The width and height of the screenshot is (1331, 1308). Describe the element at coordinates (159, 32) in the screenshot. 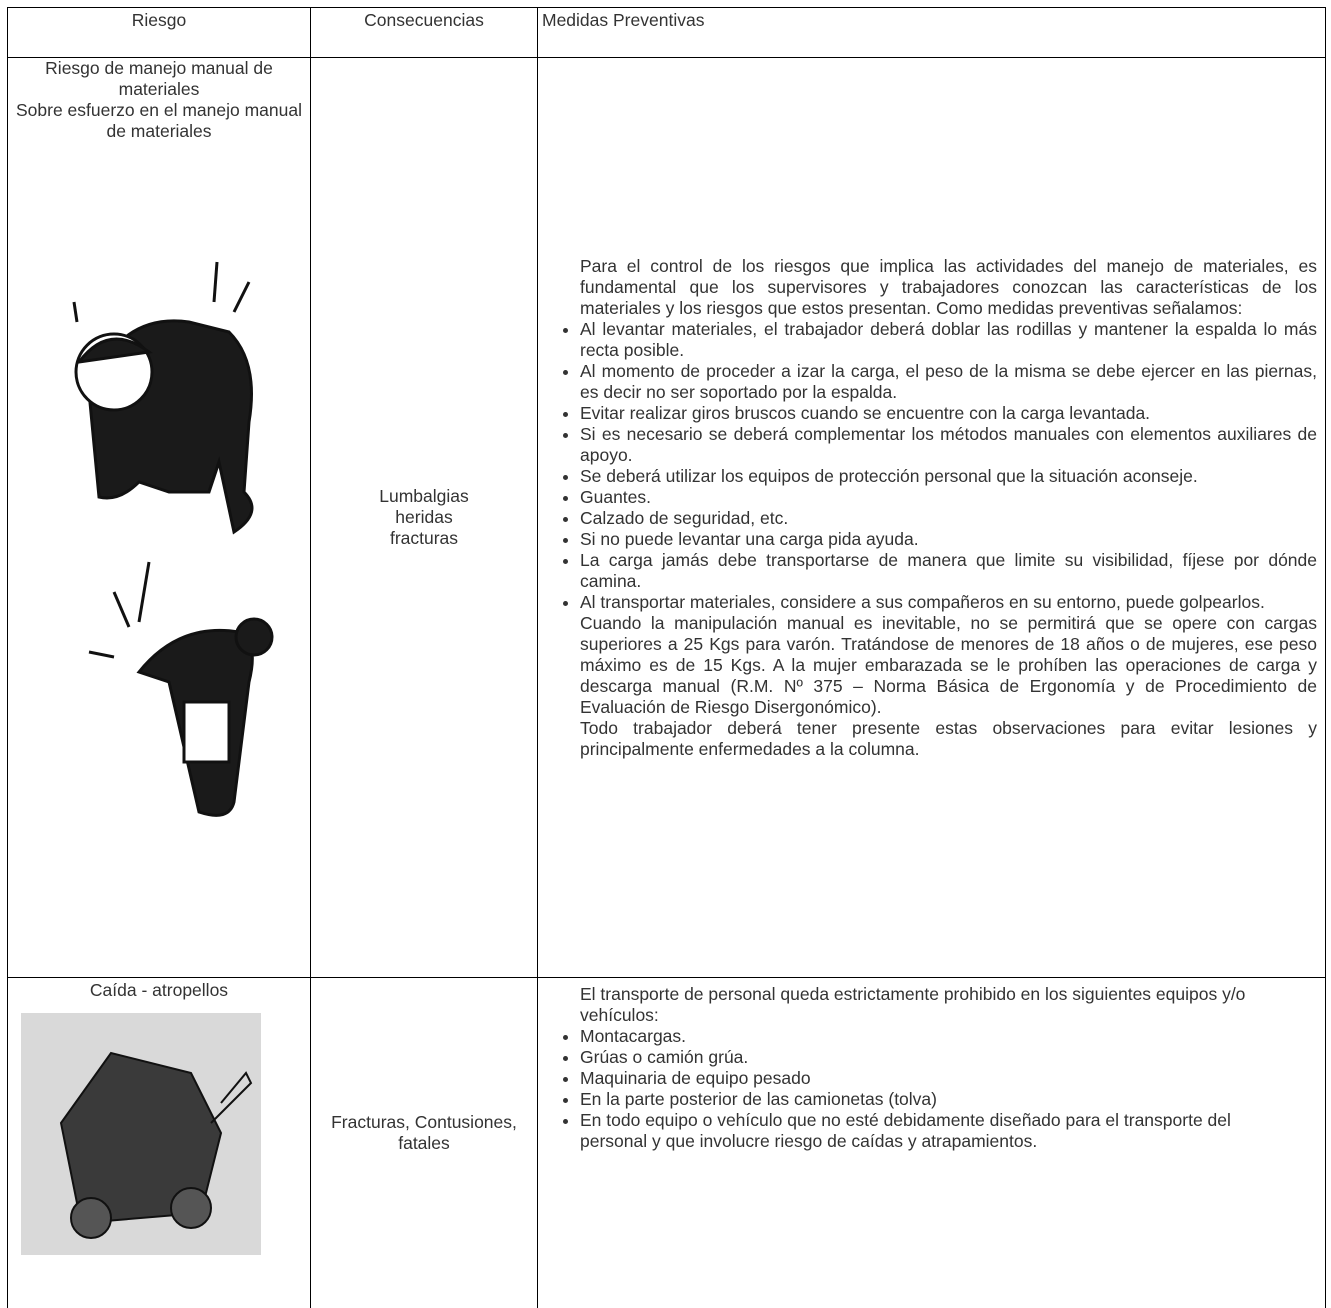

I see `header-cell: Riesgo` at that location.